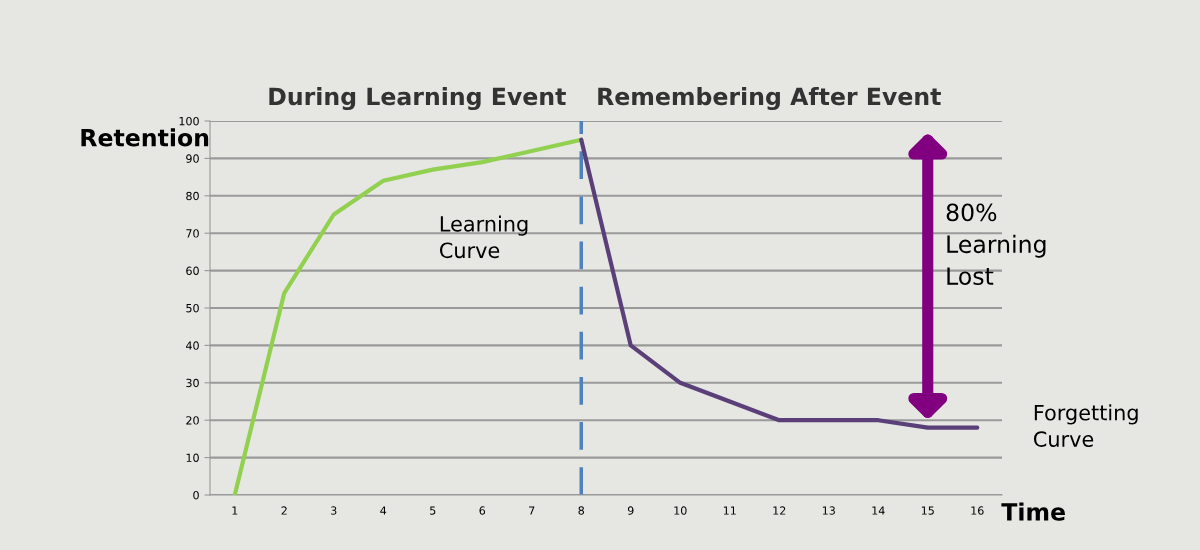 The height and width of the screenshot is (550, 1200). What do you see at coordinates (581, 510) in the screenshot?
I see `x-tick-label: 8` at bounding box center [581, 510].